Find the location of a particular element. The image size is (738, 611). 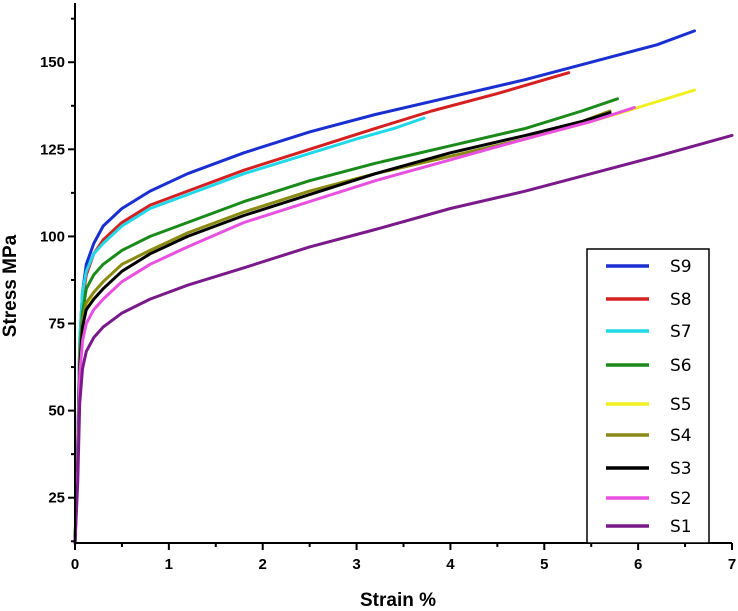

y-tick-label: 25 is located at coordinates (56, 498).